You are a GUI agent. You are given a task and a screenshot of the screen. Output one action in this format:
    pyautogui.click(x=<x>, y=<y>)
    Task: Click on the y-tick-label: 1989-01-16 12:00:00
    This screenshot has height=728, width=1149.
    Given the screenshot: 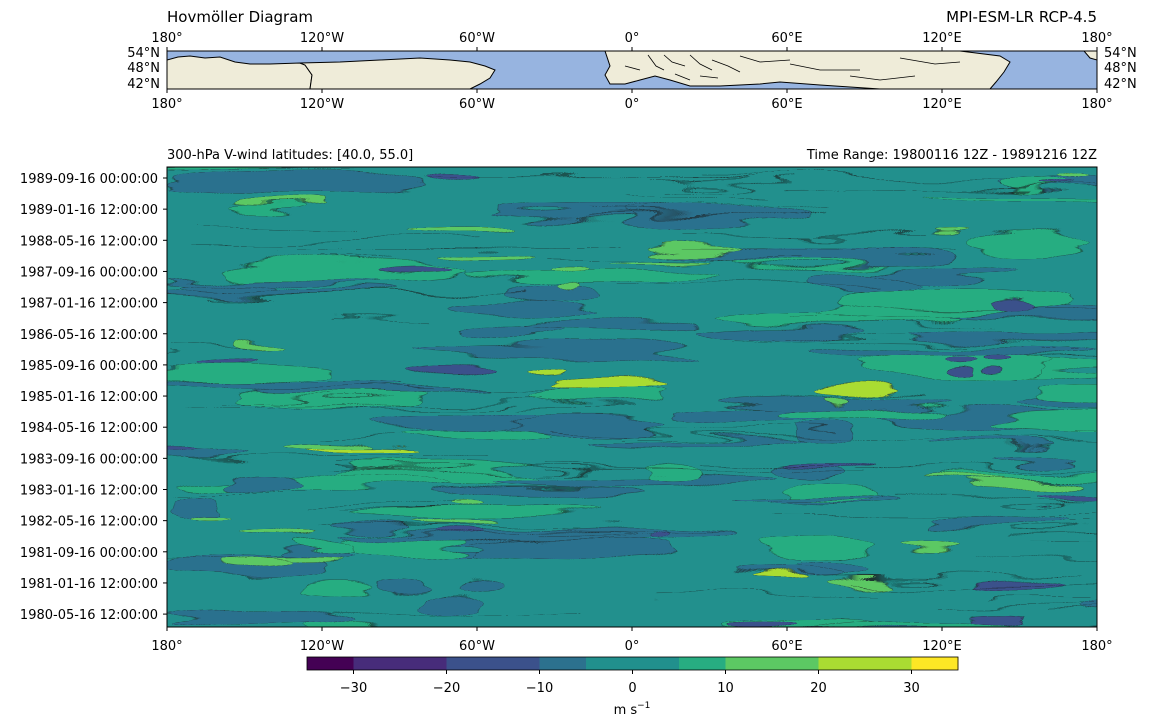 What is the action you would take?
    pyautogui.click(x=89, y=210)
    